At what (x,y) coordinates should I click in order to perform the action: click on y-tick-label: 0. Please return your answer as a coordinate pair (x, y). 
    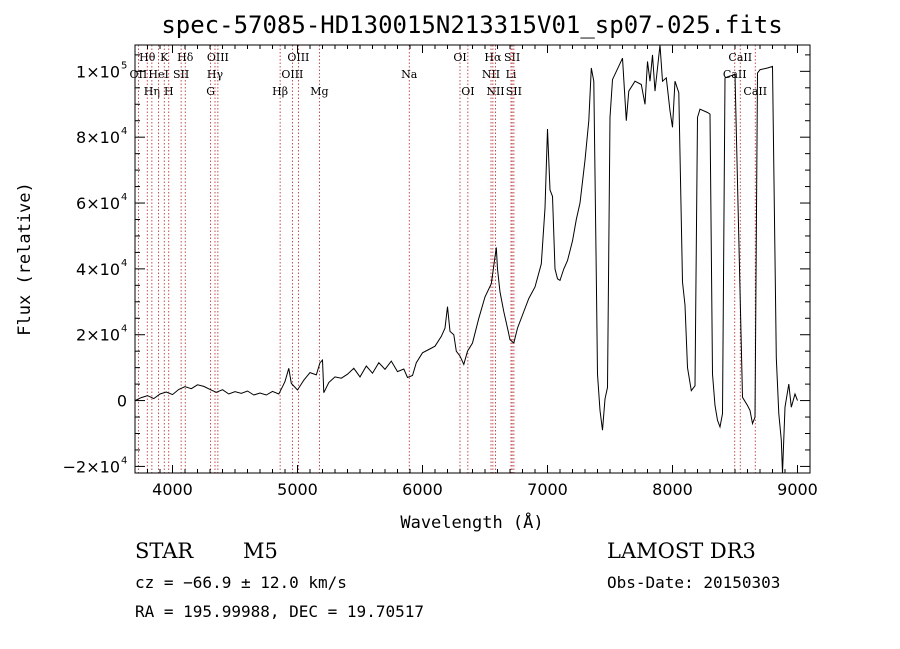
    Looking at the image, I should click on (122, 401).